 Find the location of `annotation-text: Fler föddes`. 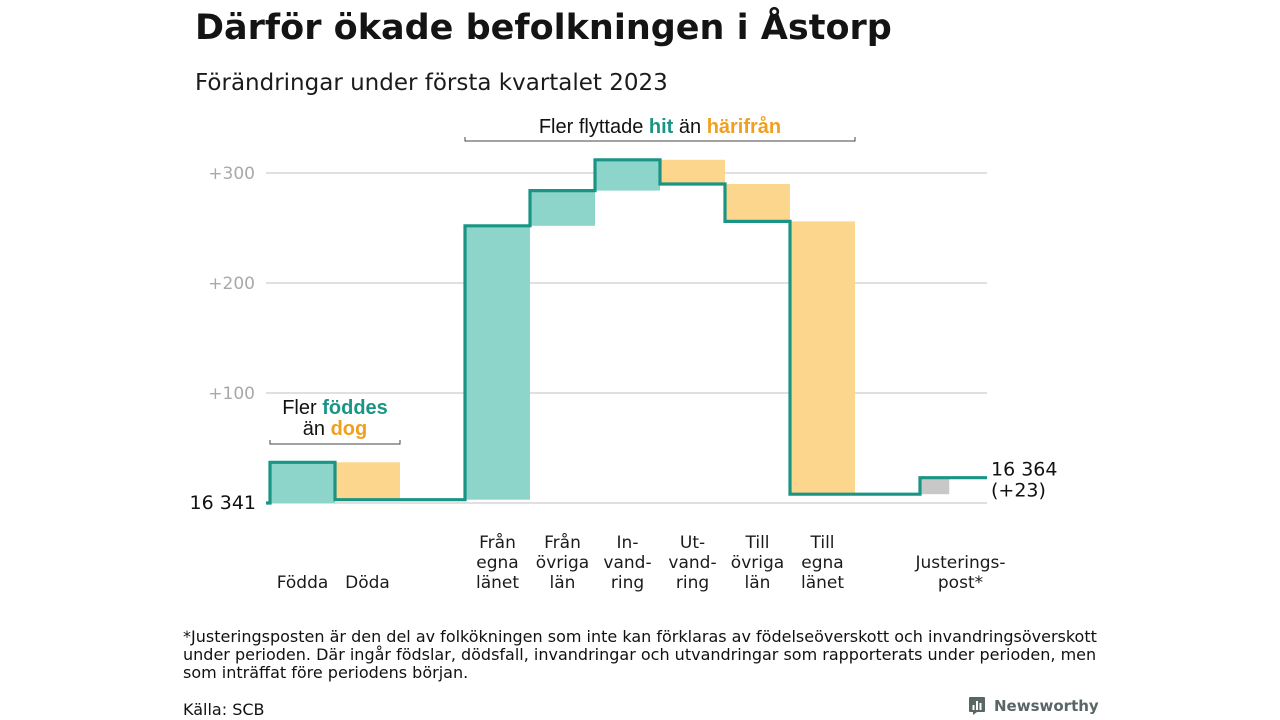

annotation-text: Fler föddes is located at coordinates (335, 408).